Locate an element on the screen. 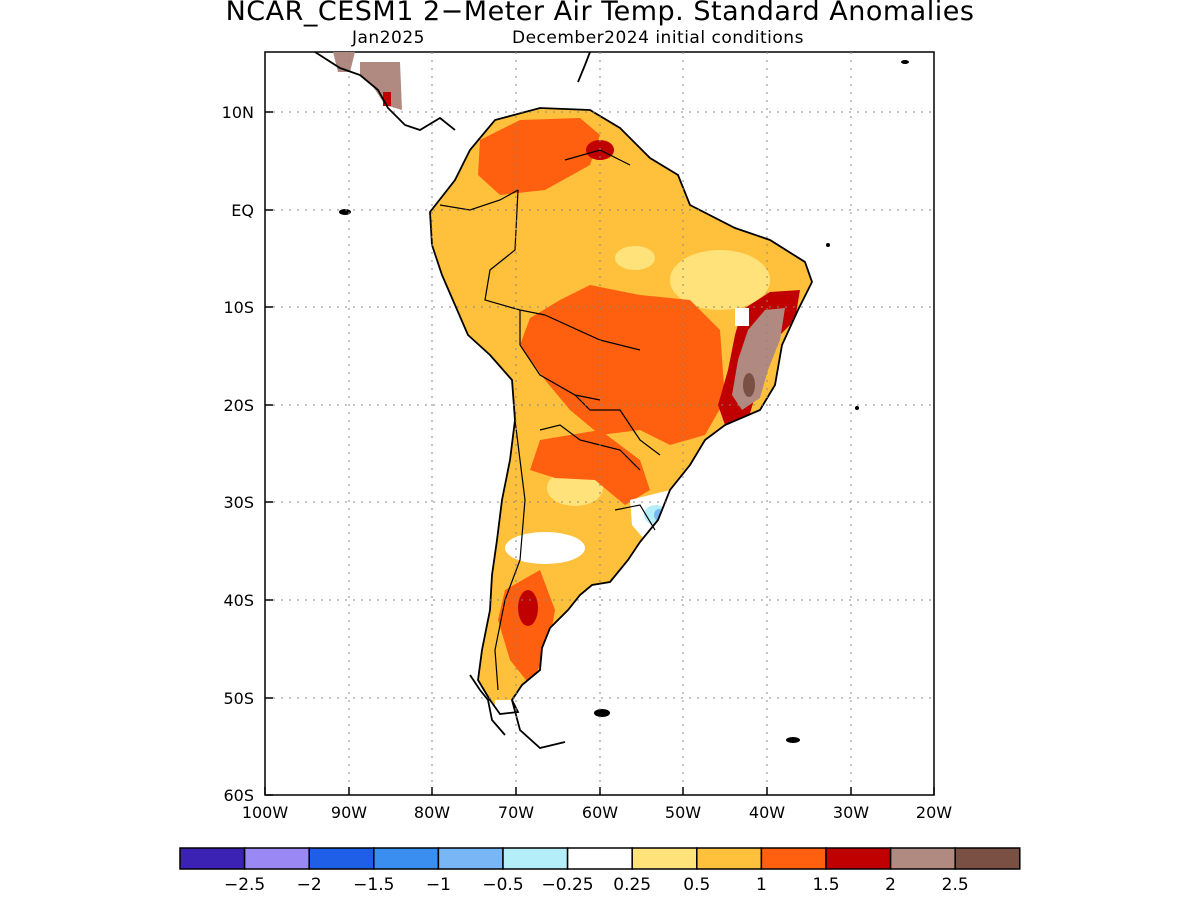  lat-tick-label: 40S is located at coordinates (238, 600).